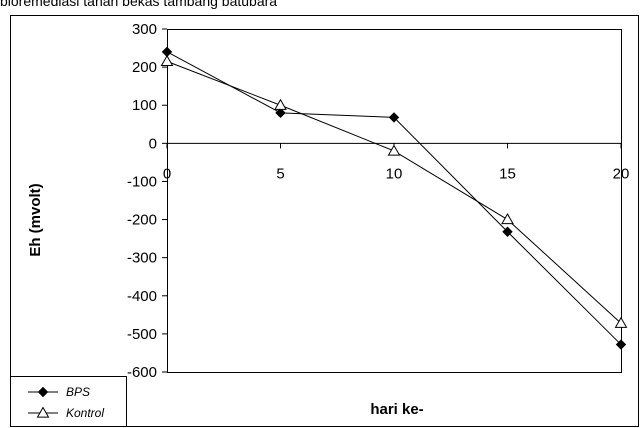 Image resolution: width=640 pixels, height=428 pixels. I want to click on legend-box, so click(68, 401).